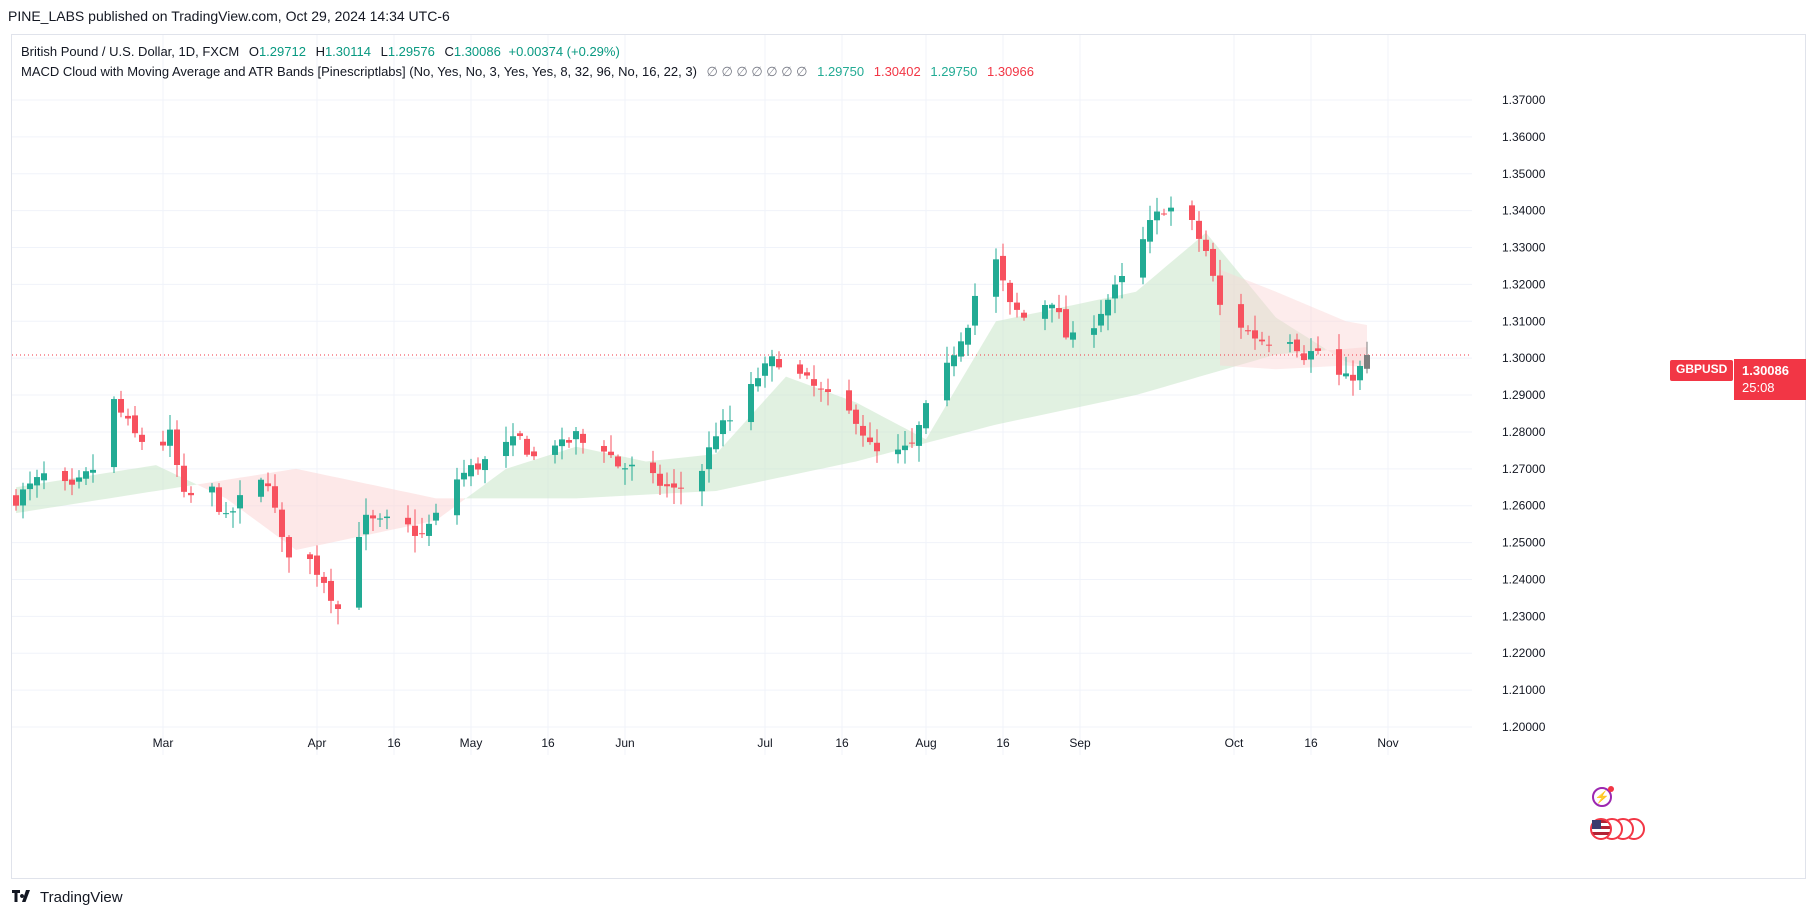  Describe the element at coordinates (163, 743) in the screenshot. I see `x-tick-label: Mar` at that location.